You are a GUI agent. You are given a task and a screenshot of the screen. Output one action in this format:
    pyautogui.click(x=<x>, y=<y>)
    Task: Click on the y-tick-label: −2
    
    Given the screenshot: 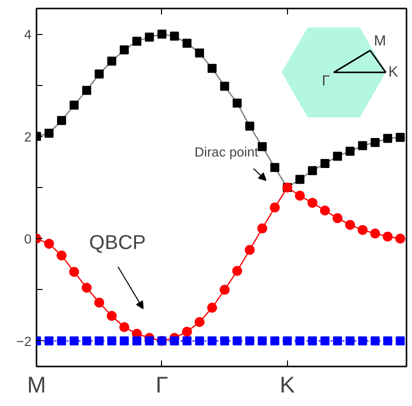 What is the action you would take?
    pyautogui.click(x=24, y=341)
    